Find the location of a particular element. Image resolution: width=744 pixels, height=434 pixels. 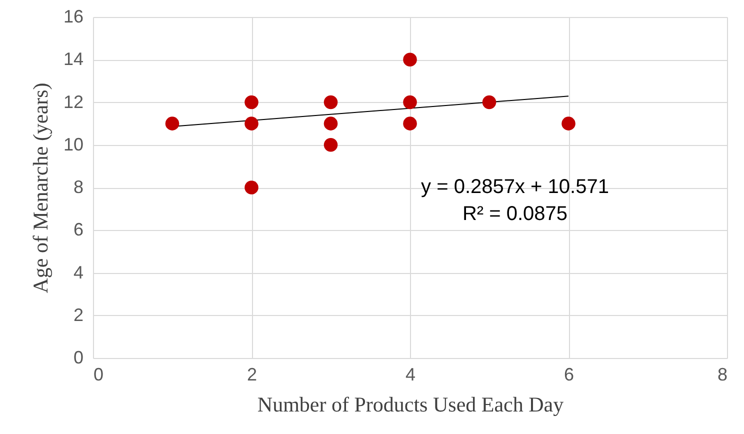

y-tick-label: 0 is located at coordinates (78, 358).